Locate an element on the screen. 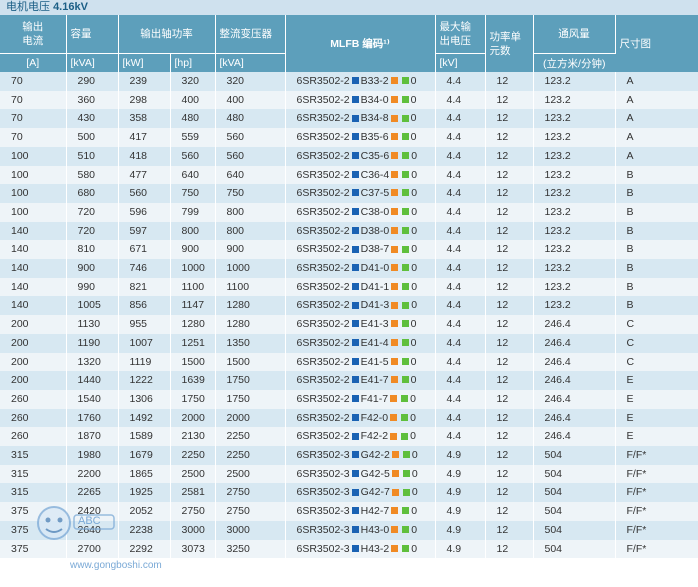 Image resolution: width=698 pixels, height=587 pixels. cell-hp: 2750 is located at coordinates (193, 511).